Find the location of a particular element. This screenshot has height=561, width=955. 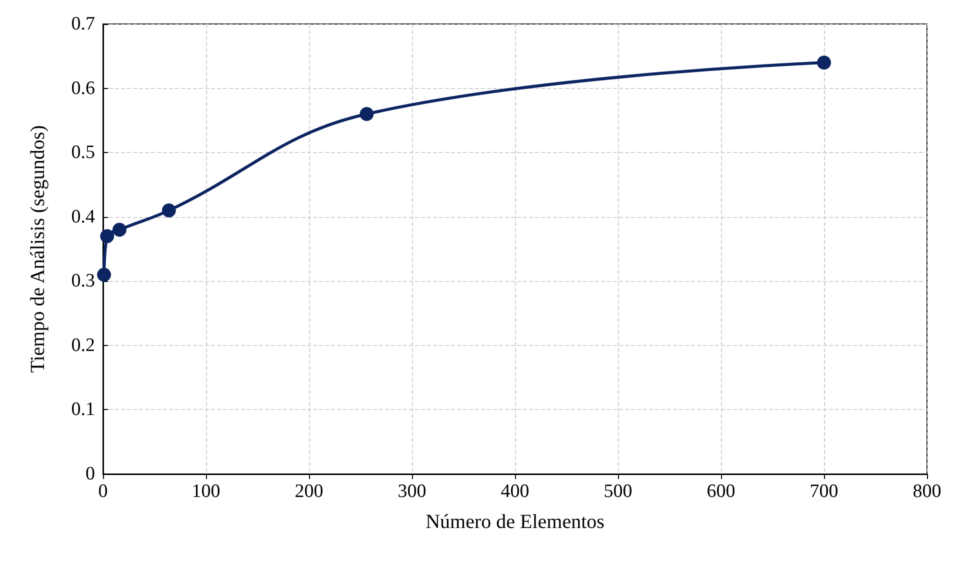

x-tick-label: 700 is located at coordinates (824, 491).